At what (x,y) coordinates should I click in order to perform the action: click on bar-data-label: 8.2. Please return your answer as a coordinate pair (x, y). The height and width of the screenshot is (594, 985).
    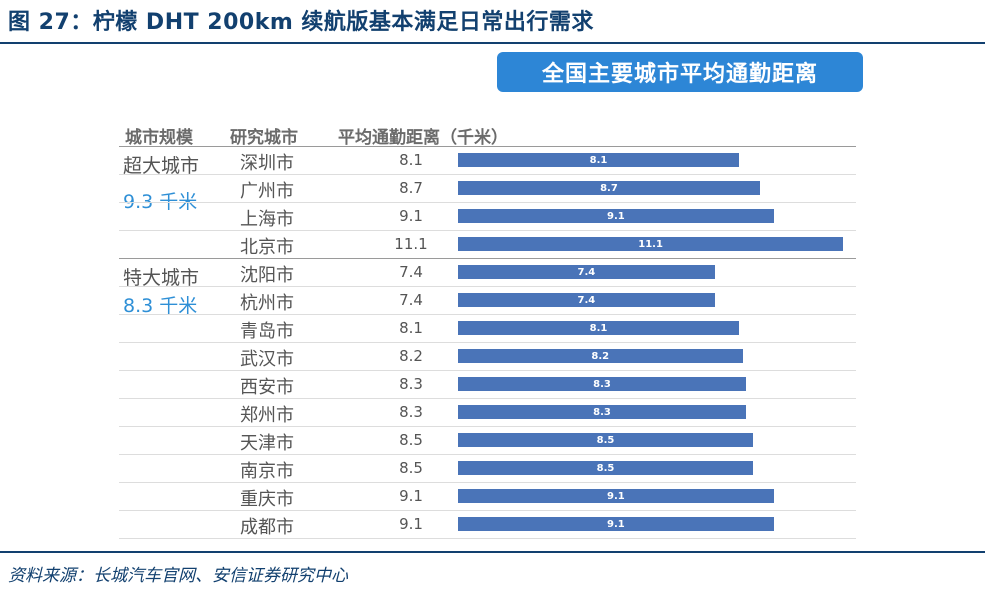
    Looking at the image, I should click on (600, 356).